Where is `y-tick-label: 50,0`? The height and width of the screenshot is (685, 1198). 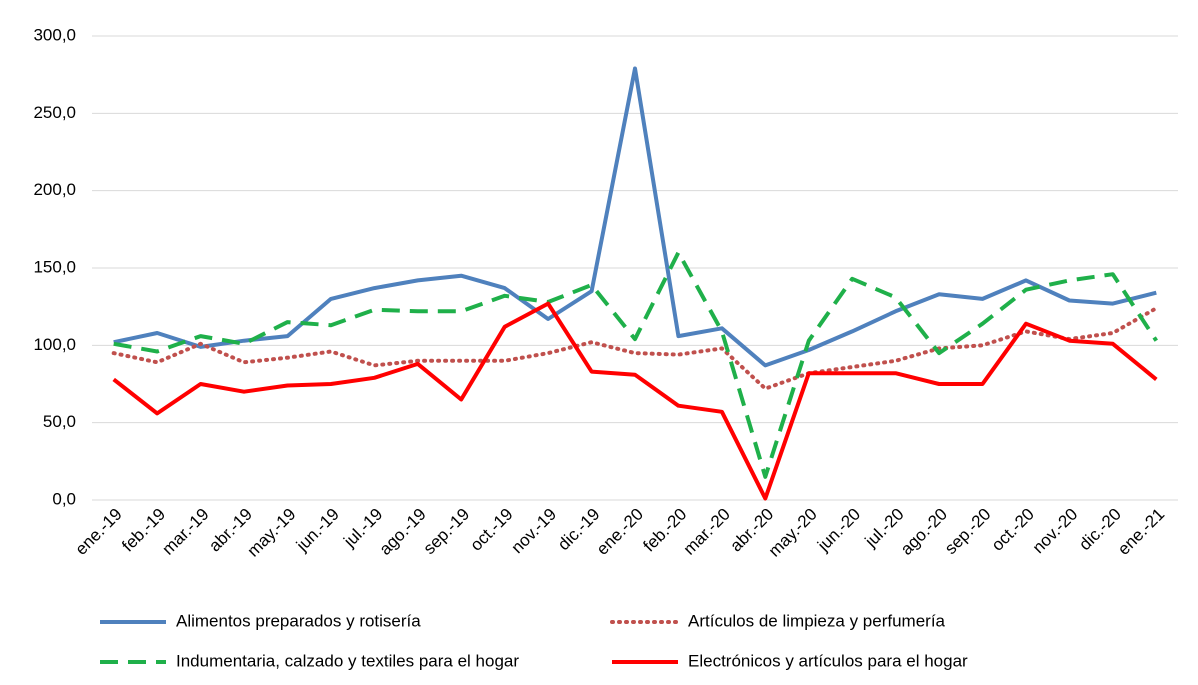 y-tick-label: 50,0 is located at coordinates (59, 421).